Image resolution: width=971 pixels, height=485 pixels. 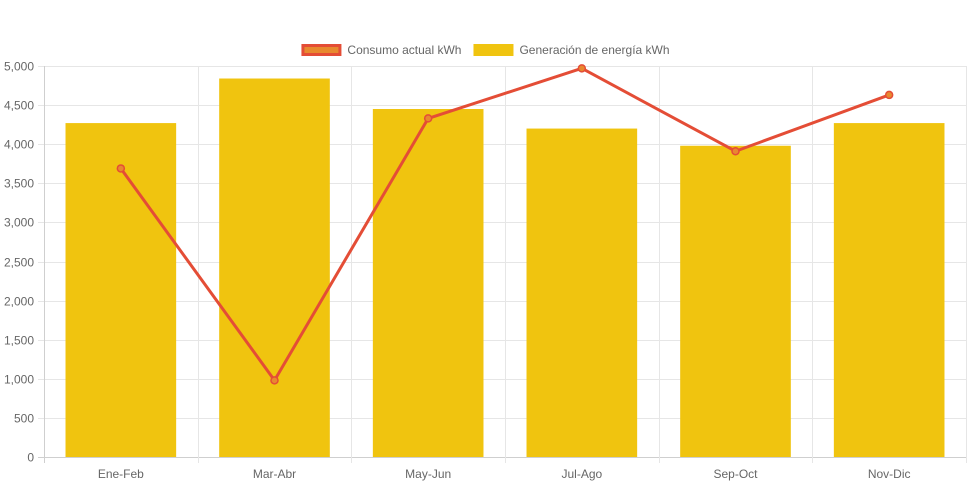 I want to click on y-tick-label: 500, so click(x=24, y=419).